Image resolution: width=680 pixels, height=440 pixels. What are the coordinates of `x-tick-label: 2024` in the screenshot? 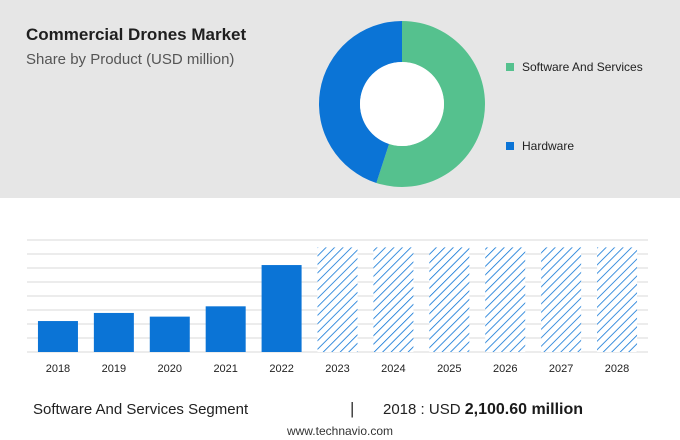 It's located at (393, 369).